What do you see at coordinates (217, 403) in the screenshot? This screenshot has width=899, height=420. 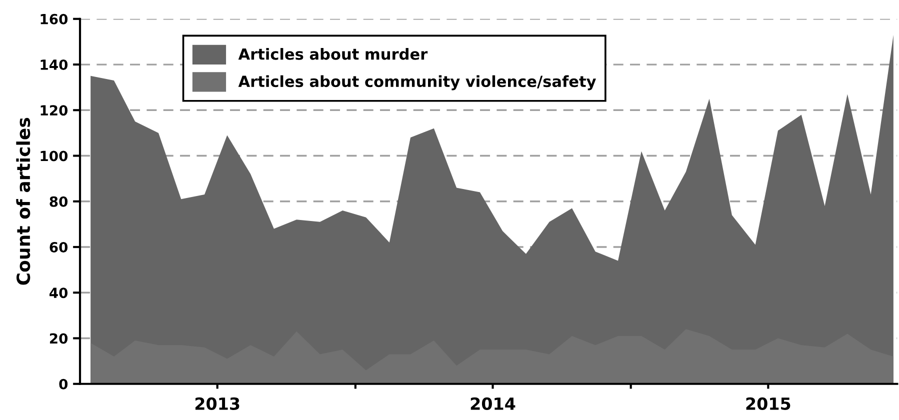 I see `x-tick-label: 2013` at bounding box center [217, 403].